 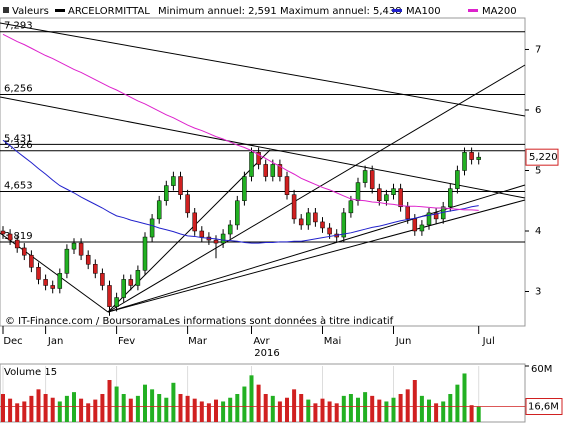 What do you see at coordinates (544, 407) in the screenshot?
I see `volume-last-box` at bounding box center [544, 407].